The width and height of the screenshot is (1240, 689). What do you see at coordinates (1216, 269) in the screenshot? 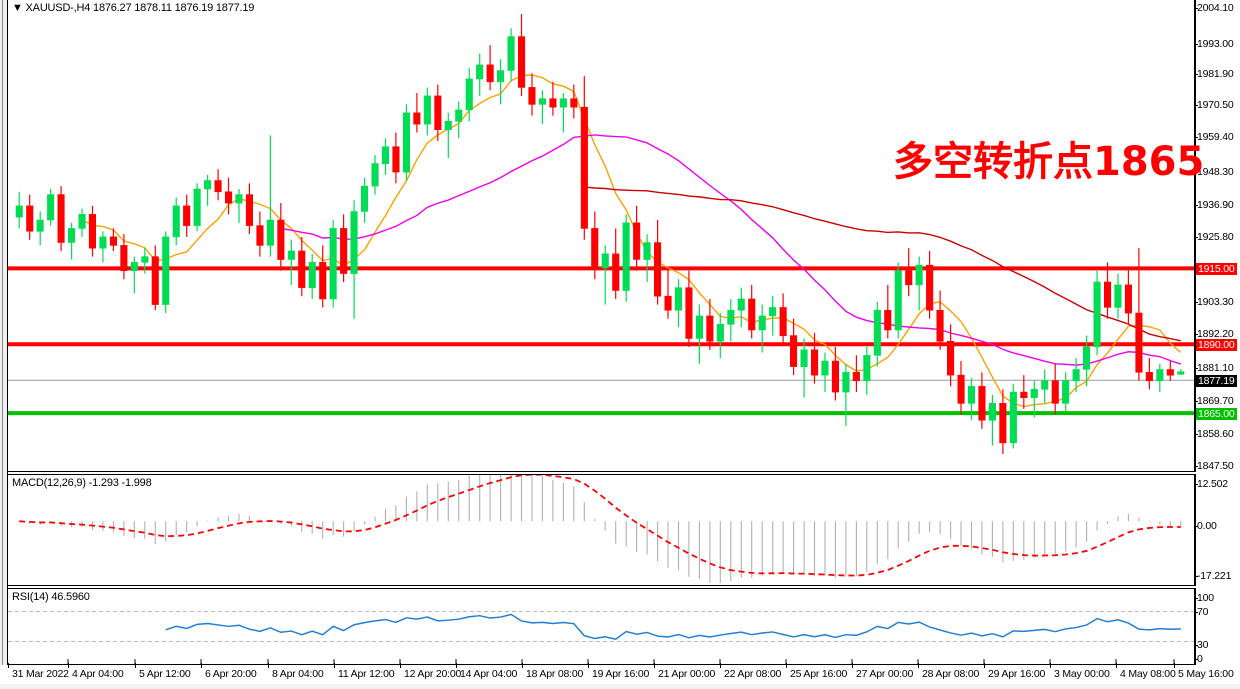
I see `price-axis-badge: 1915.00` at bounding box center [1216, 269].